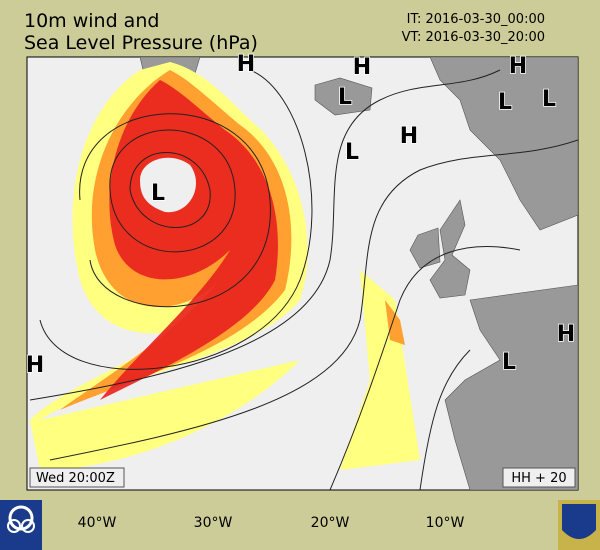  Describe the element at coordinates (476, 19) in the screenshot. I see `initial-time: IT: 2016-03-30_00:00` at that location.